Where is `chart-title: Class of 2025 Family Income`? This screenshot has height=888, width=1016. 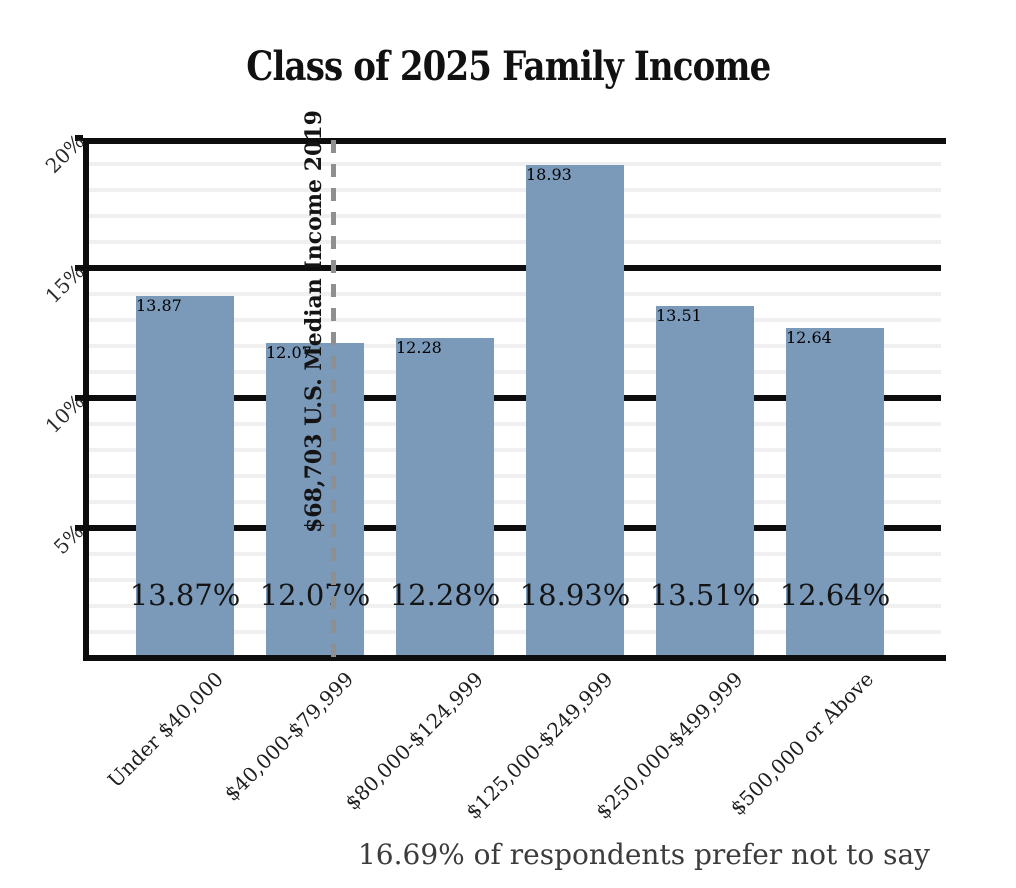 chart-title: Class of 2025 Family Income is located at coordinates (508, 67).